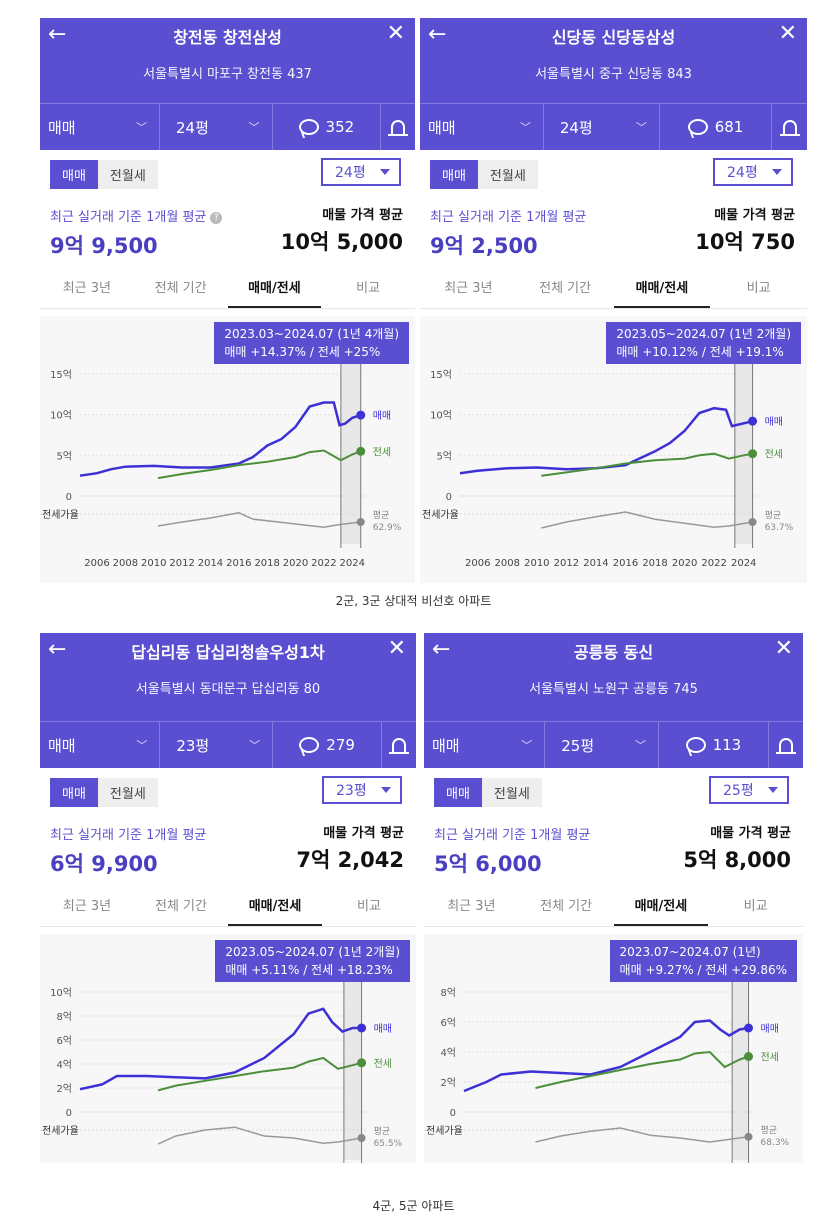  Describe the element at coordinates (448, 1053) in the screenshot. I see `y-tick-label: 4억` at that location.